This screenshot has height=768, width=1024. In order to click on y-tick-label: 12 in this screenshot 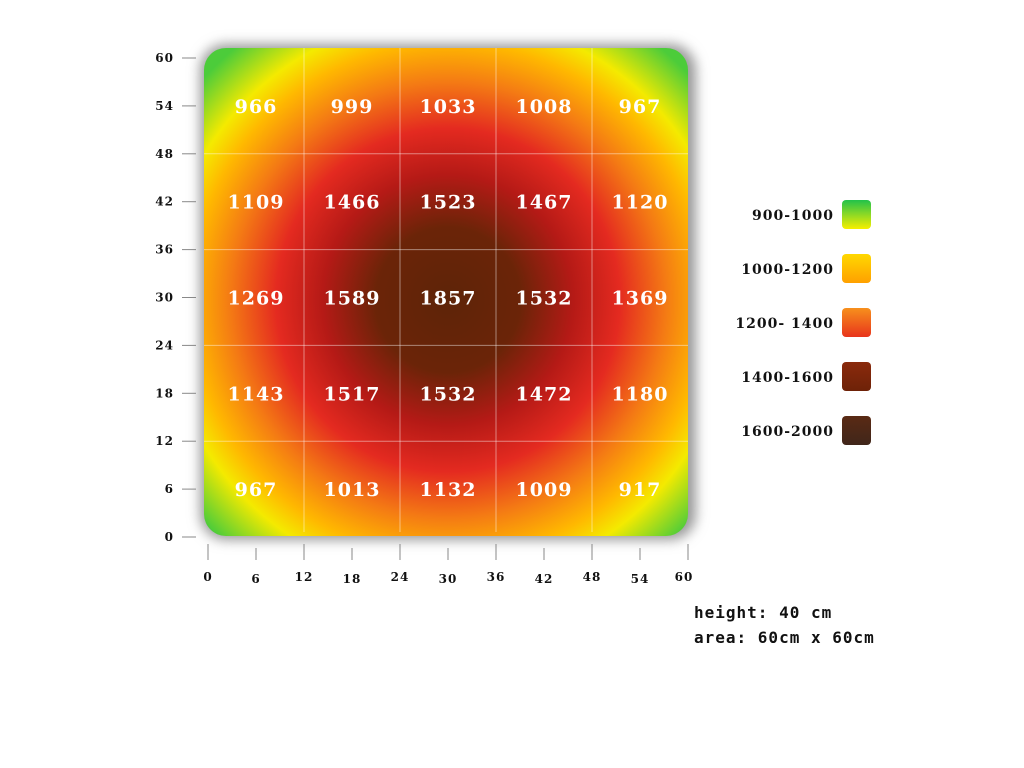, I will do `click(164, 441)`.